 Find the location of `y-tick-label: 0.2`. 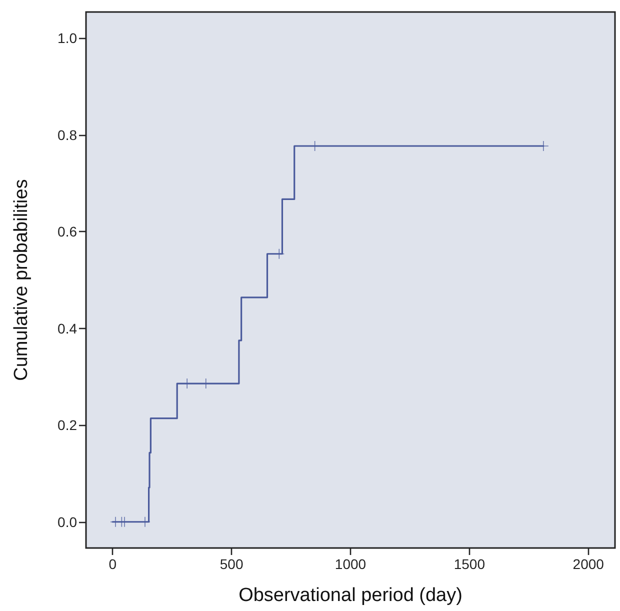

y-tick-label: 0.2 is located at coordinates (68, 425).